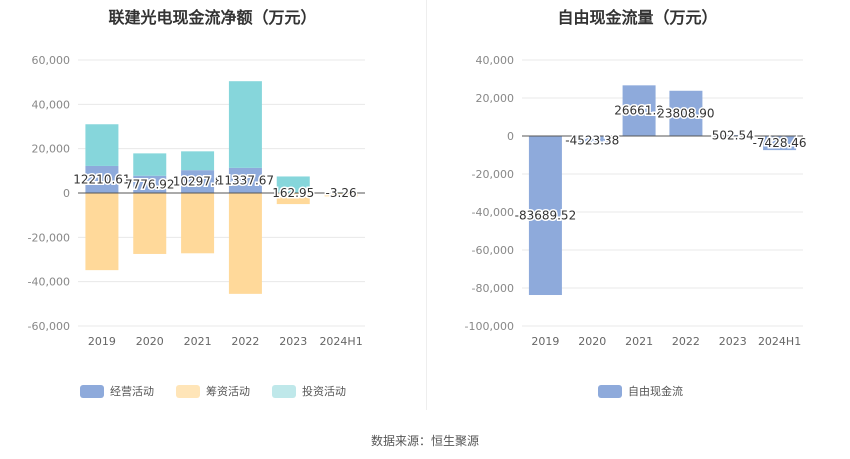 This screenshot has width=850, height=459. I want to click on cf-ytick-label: 20,000, so click(51, 149).